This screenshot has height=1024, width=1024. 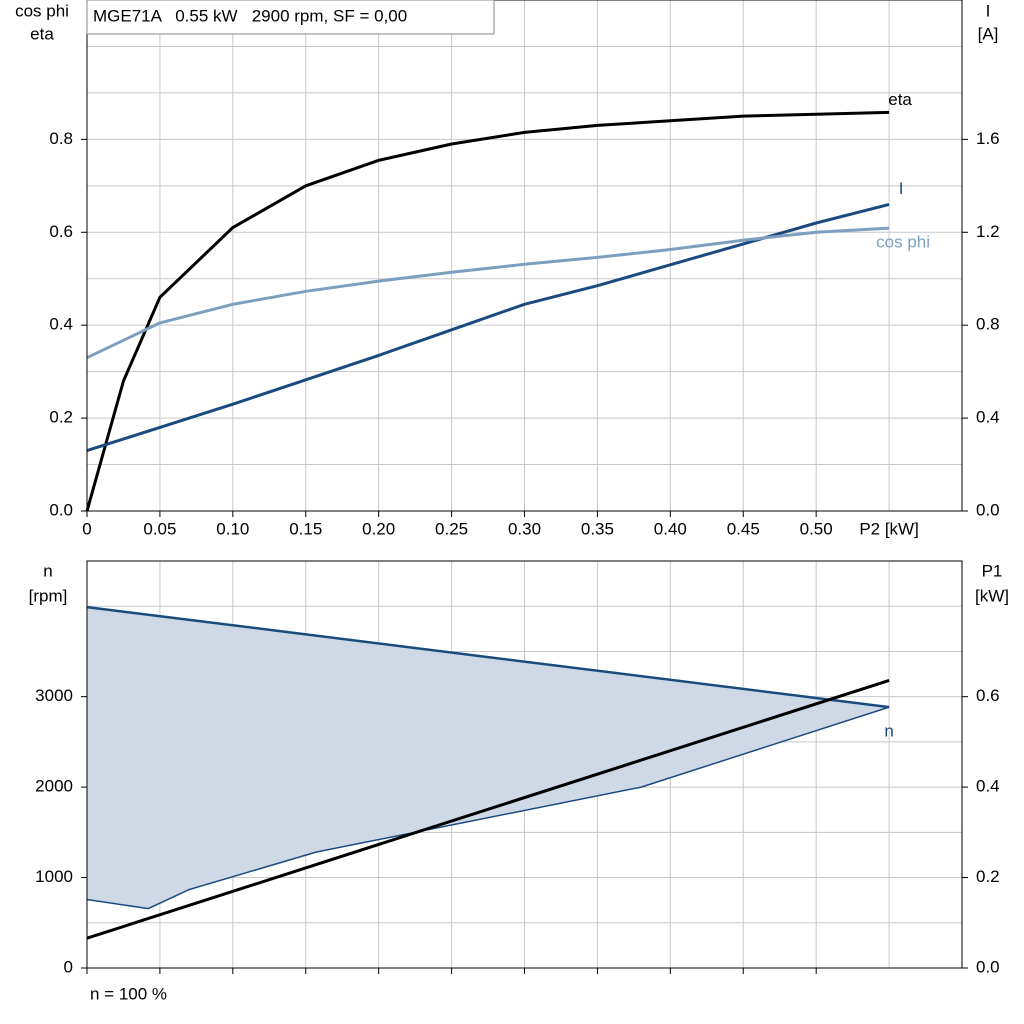 I want to click on y-tick-label: 0.6, so click(x=61, y=231).